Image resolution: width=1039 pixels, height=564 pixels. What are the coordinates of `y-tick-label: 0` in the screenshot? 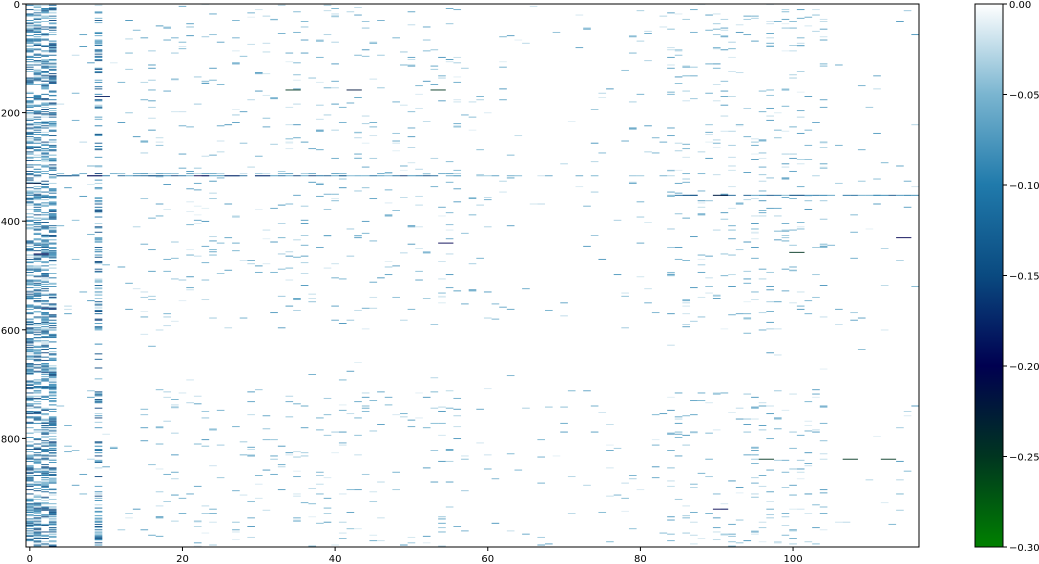 It's located at (17, 5).